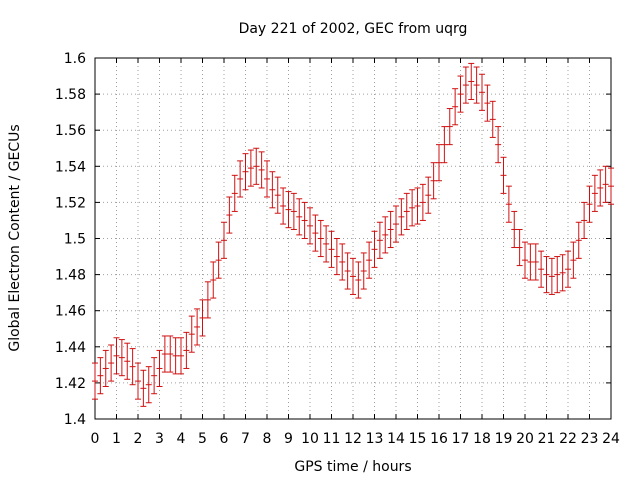 This screenshot has height=480, width=640. I want to click on x-tick-label: 10, so click(310, 439).